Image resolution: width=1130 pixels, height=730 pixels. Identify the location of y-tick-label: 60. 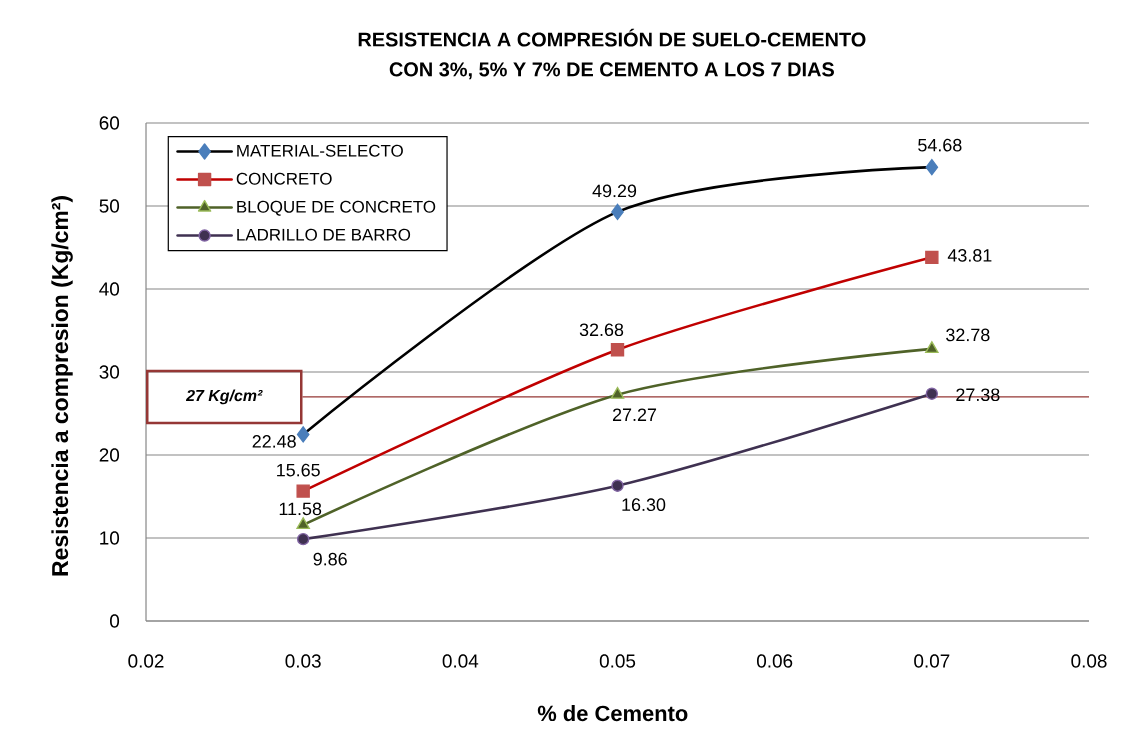
(109, 123).